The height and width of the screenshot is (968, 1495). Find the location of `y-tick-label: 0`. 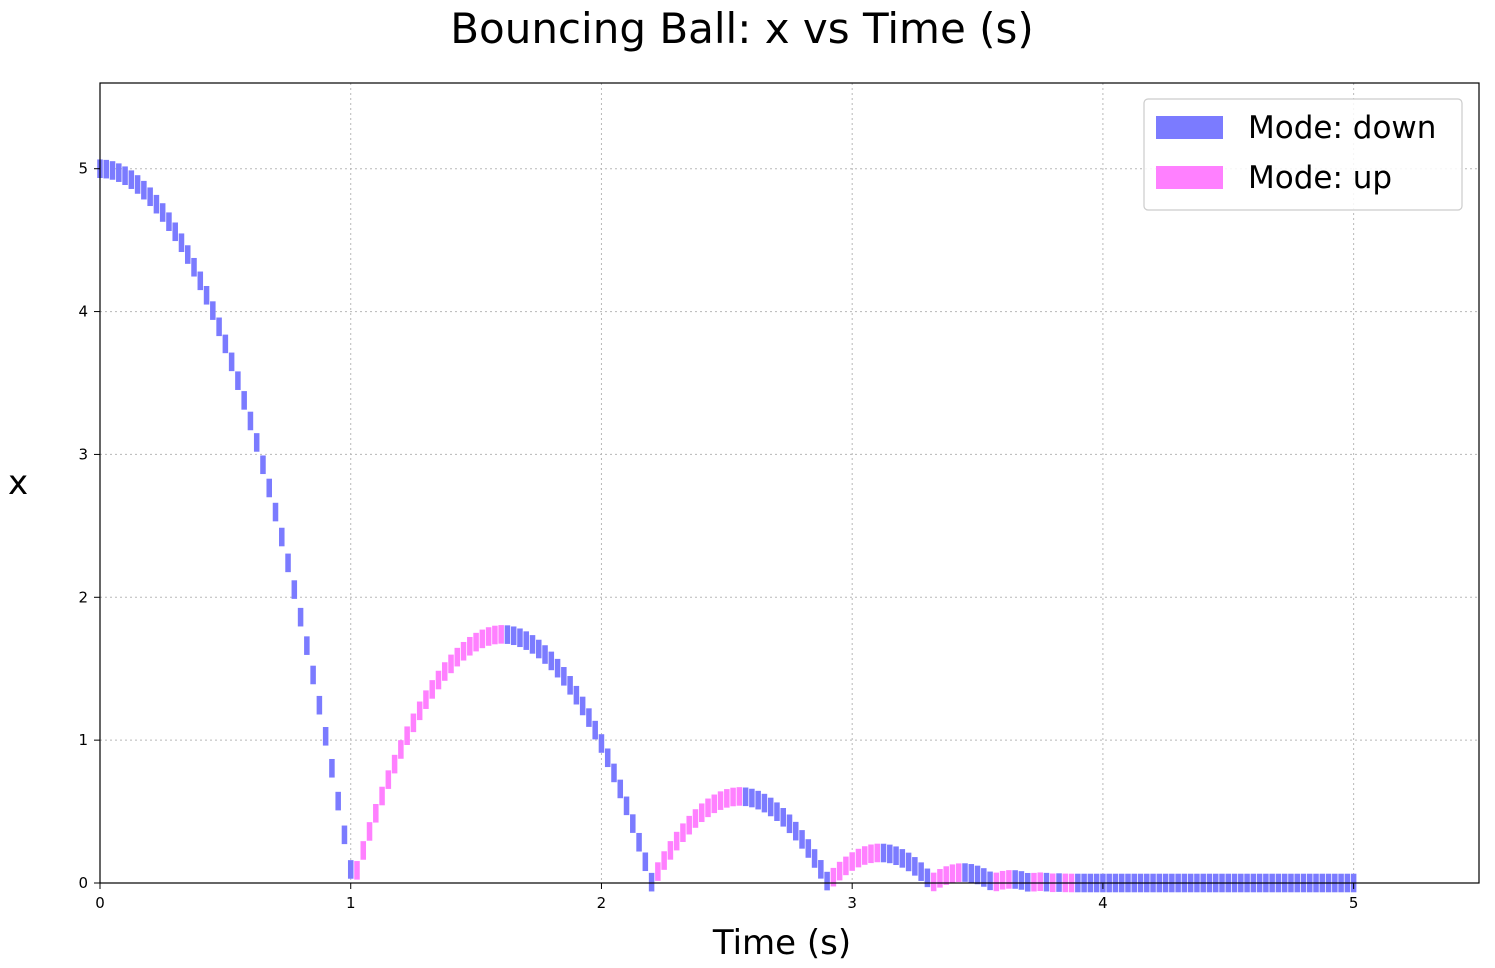

y-tick-label: 0 is located at coordinates (83, 883).